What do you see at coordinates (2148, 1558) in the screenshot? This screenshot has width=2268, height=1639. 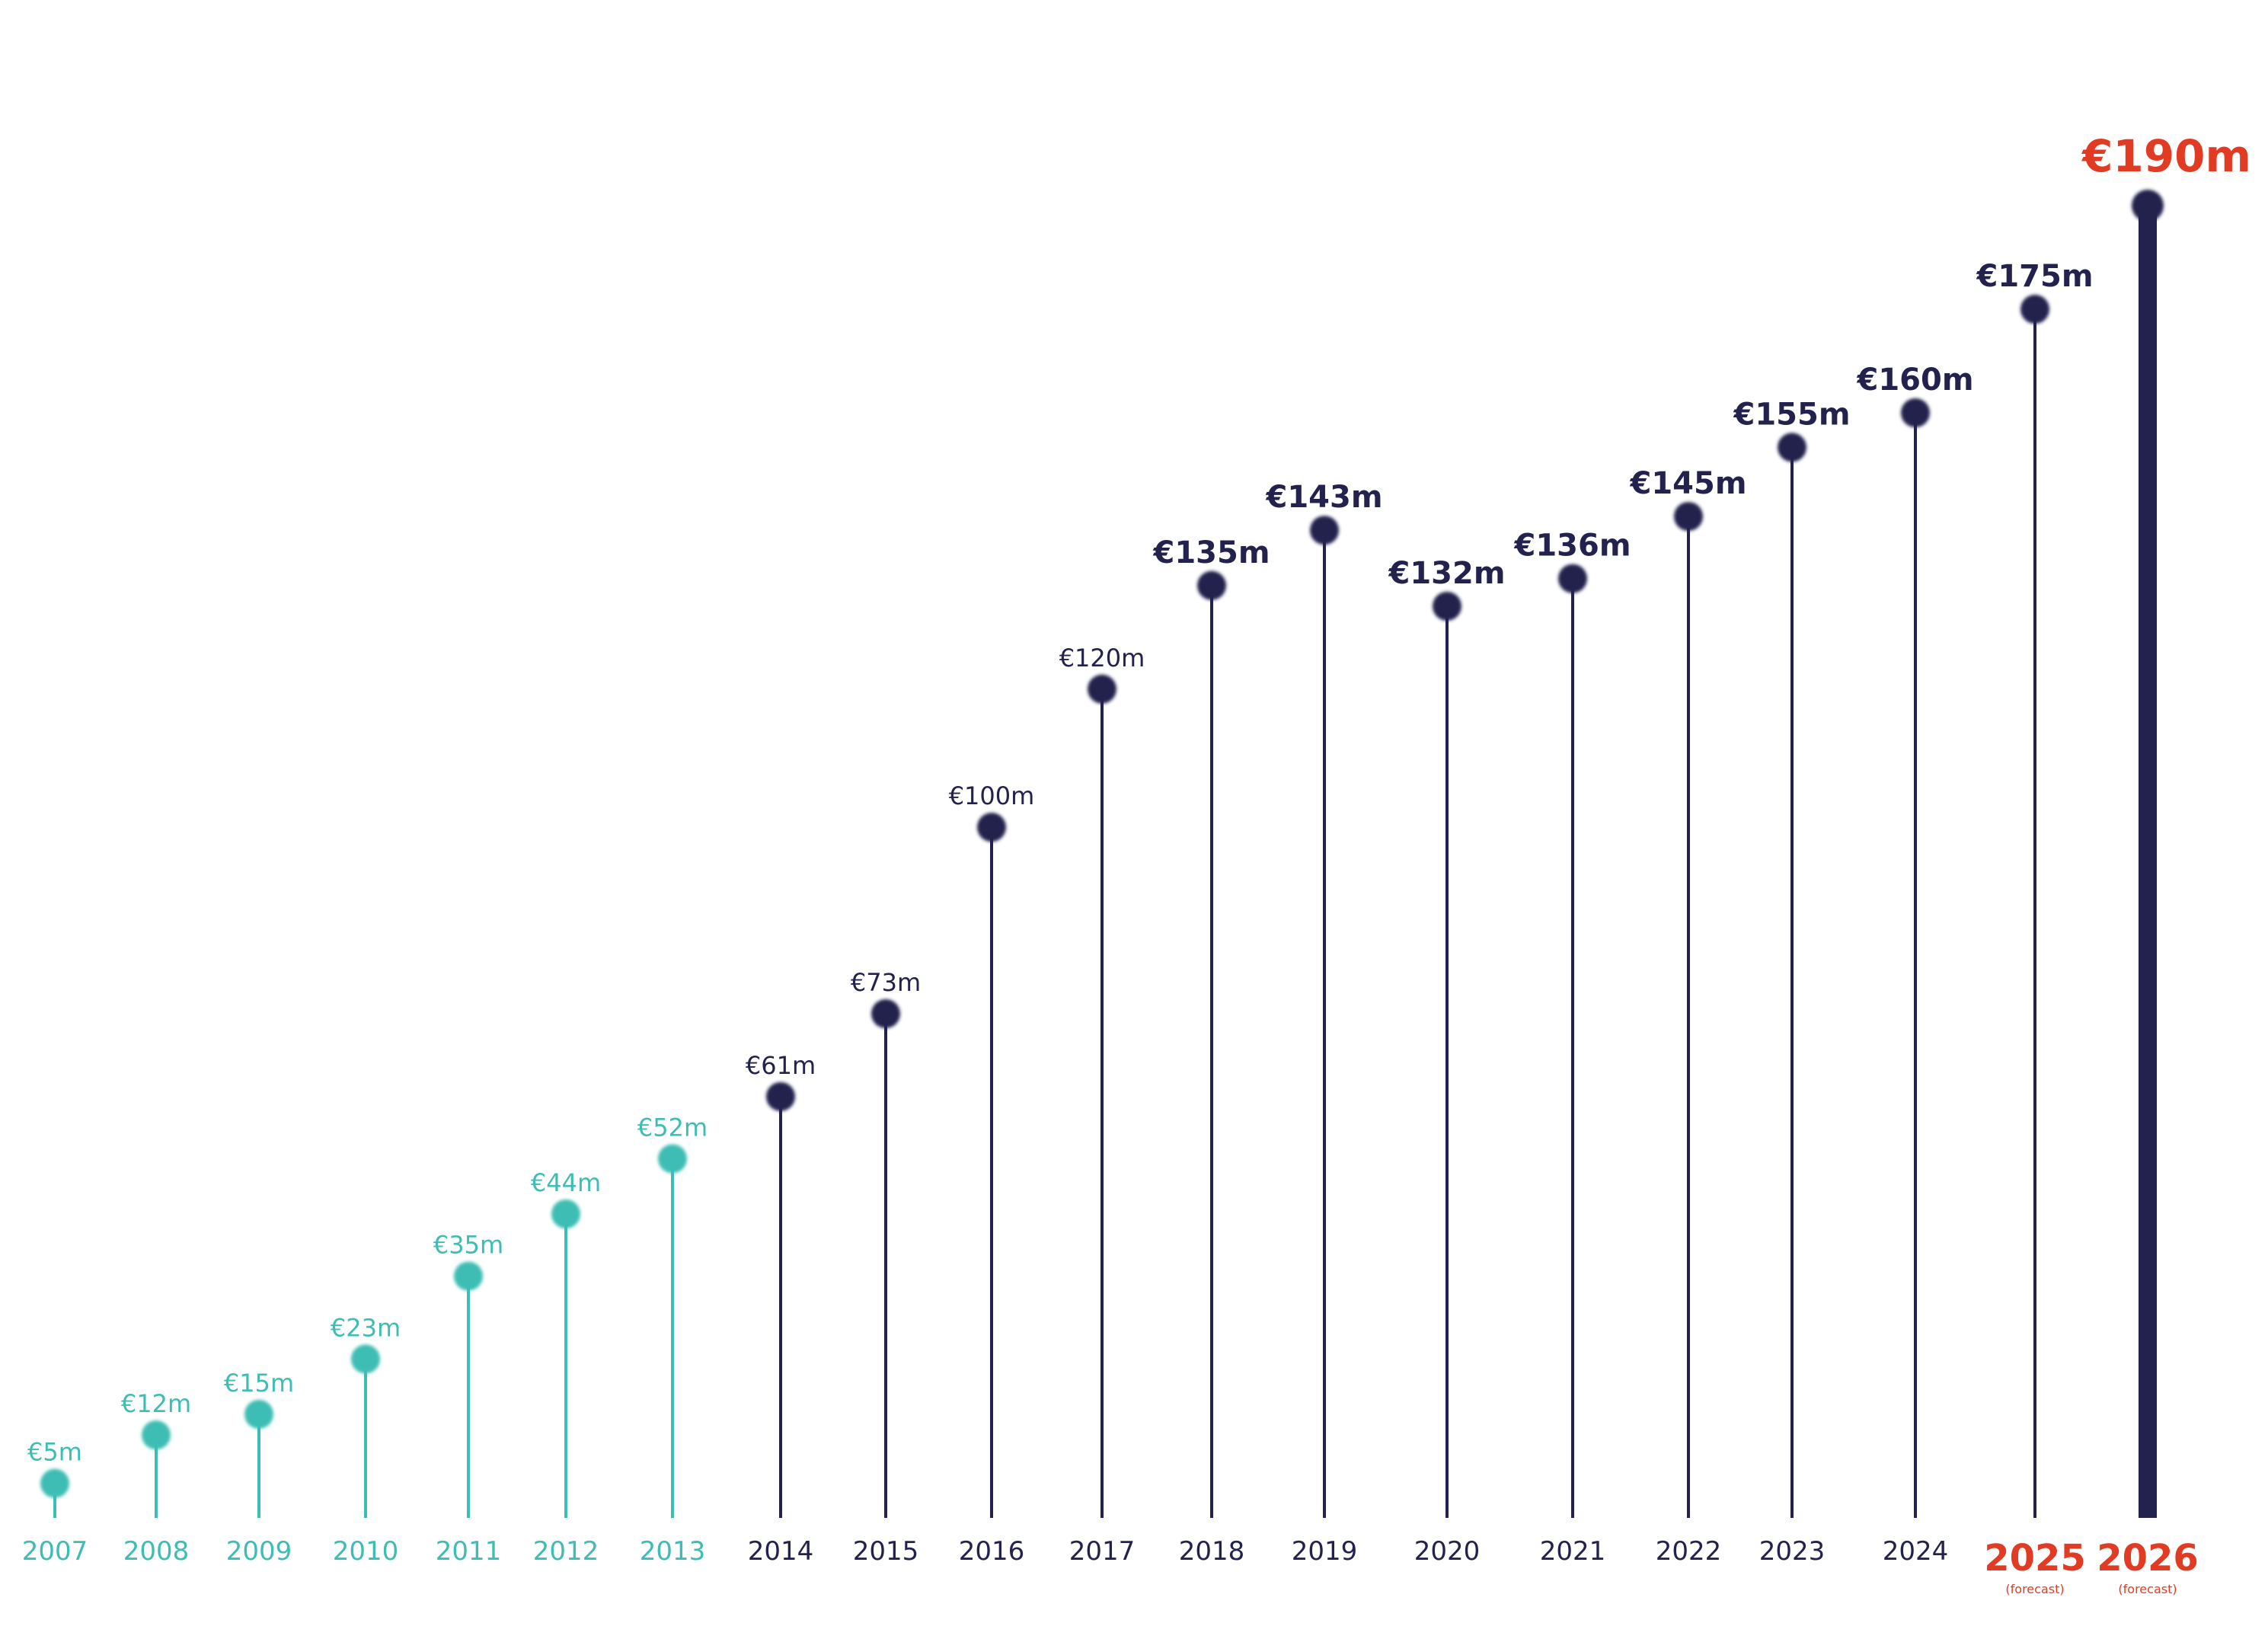 I see `year-label-2026: 2026` at bounding box center [2148, 1558].